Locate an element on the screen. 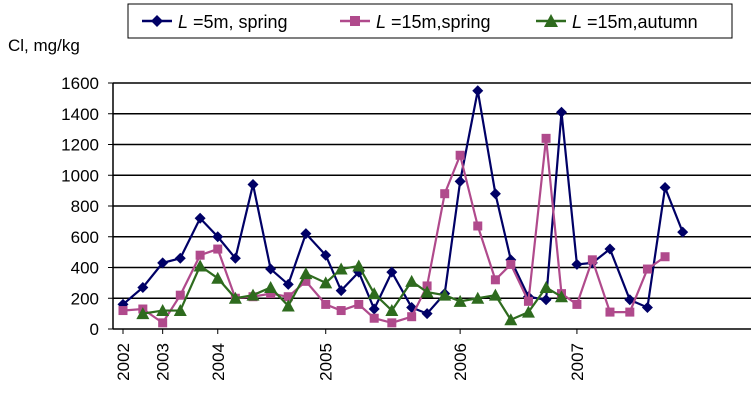 The height and width of the screenshot is (396, 751). x-tick-label: 2005 is located at coordinates (326, 362).